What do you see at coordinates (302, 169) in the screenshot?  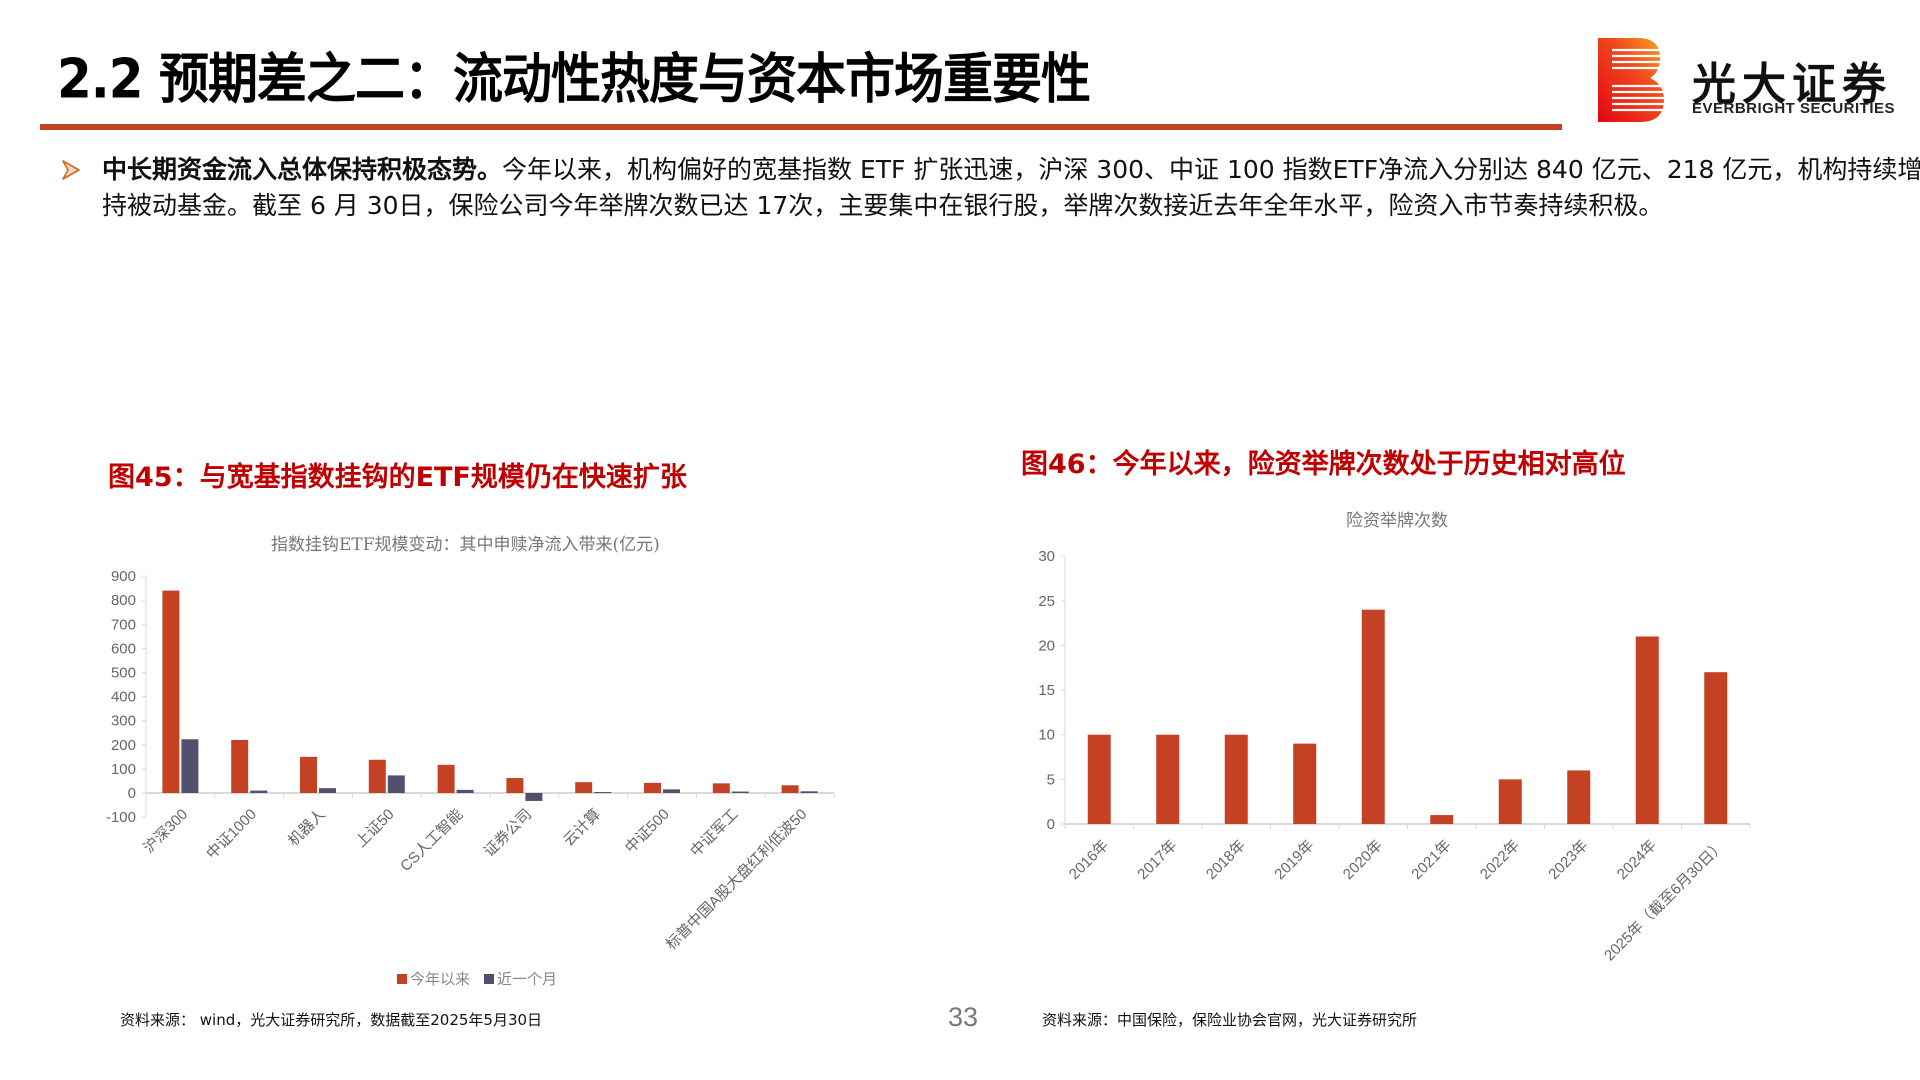 I see `key-point-lead: 中长期资金流入总体保持积极态势。` at bounding box center [302, 169].